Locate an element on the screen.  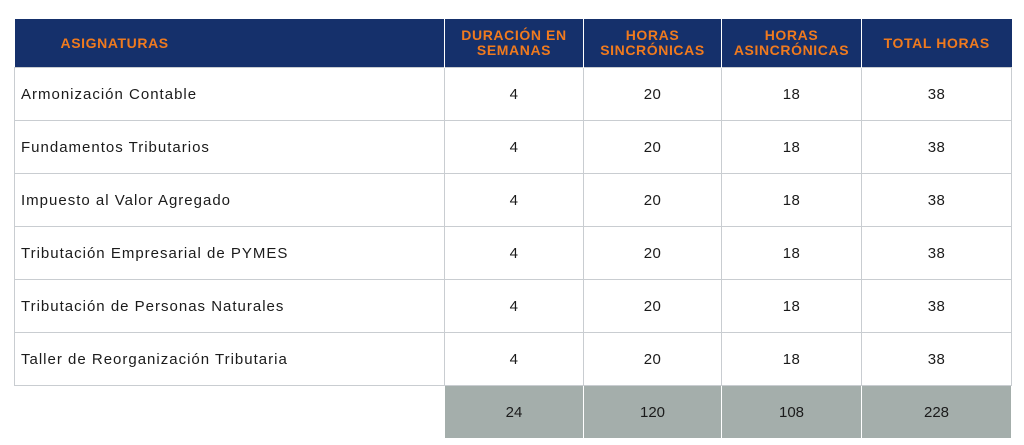
course-name: Armonización Contable is located at coordinates (229, 94).